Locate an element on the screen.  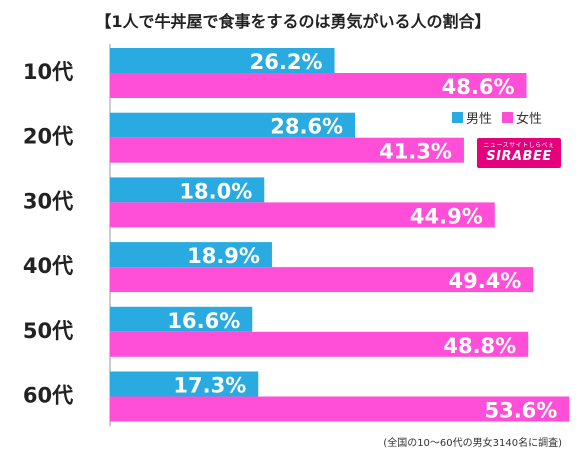
legend-label-female: 女性 is located at coordinates (529, 119).